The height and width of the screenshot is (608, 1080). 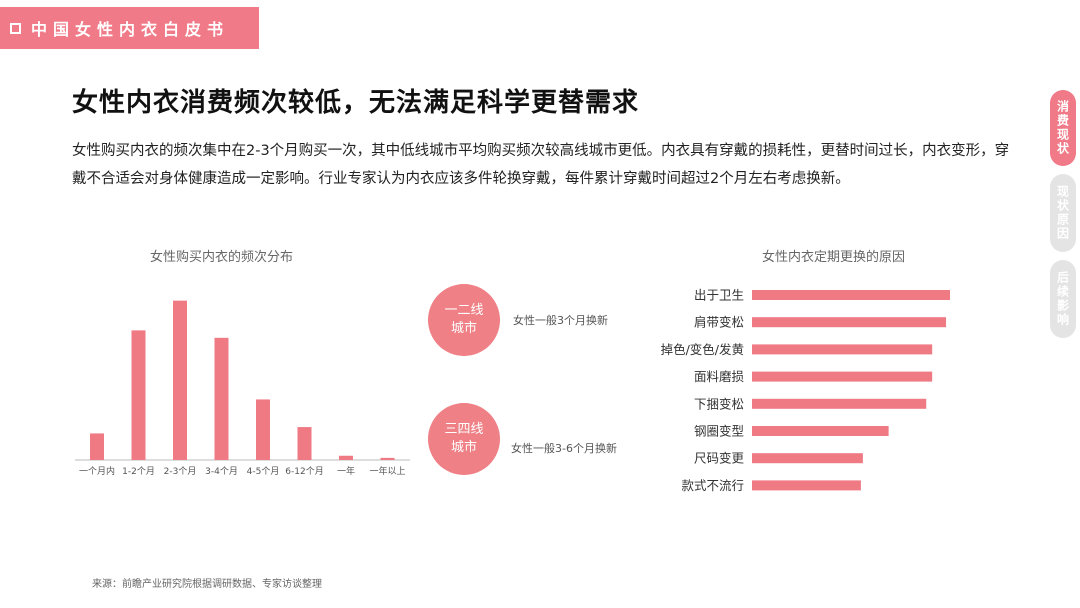 What do you see at coordinates (242, 388) in the screenshot?
I see `frequency-bar-chart: 一个月内 1-2个月 2-3个月 3-4个月 4-5个月 6-12个月 一年 一年以上` at bounding box center [242, 388].